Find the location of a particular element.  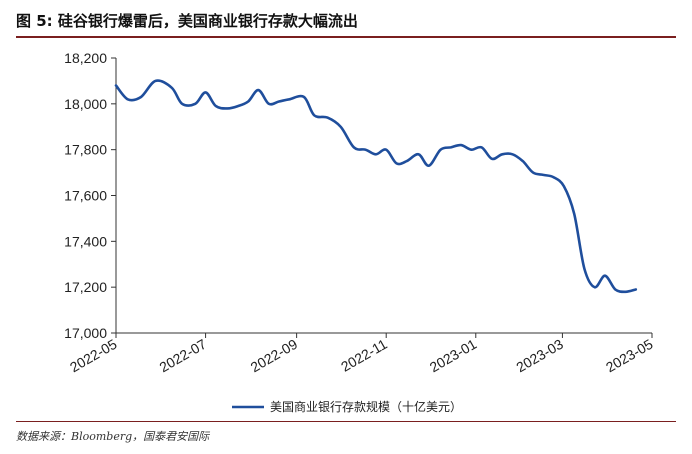

y-tick-label: 17,400 is located at coordinates (85, 241).